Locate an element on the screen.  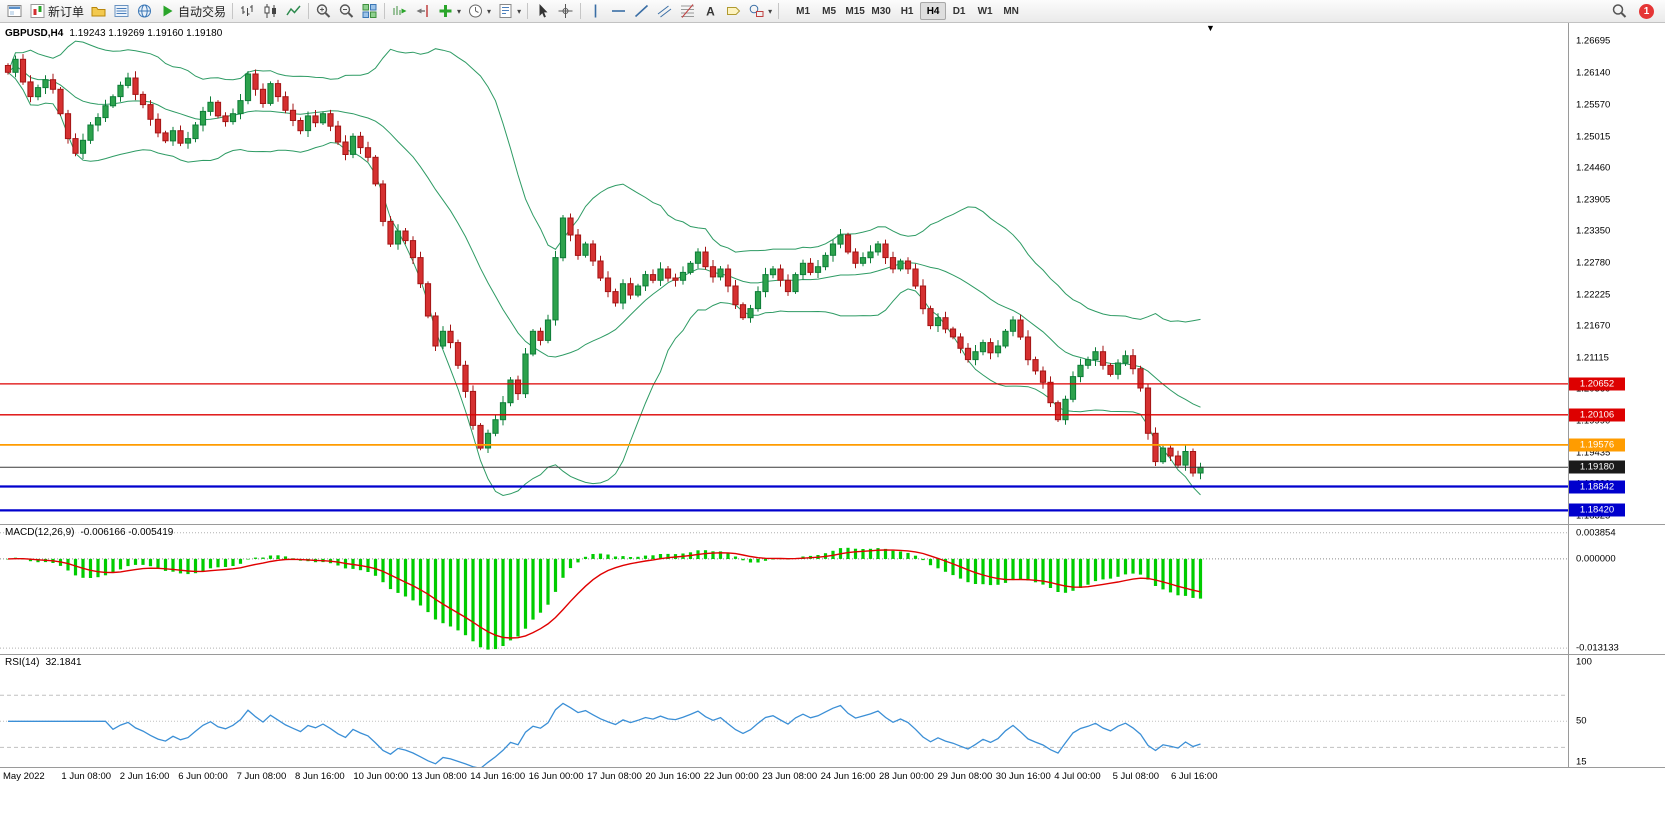
time-axis-label: 20 Jun 16:00 is located at coordinates (673, 776).